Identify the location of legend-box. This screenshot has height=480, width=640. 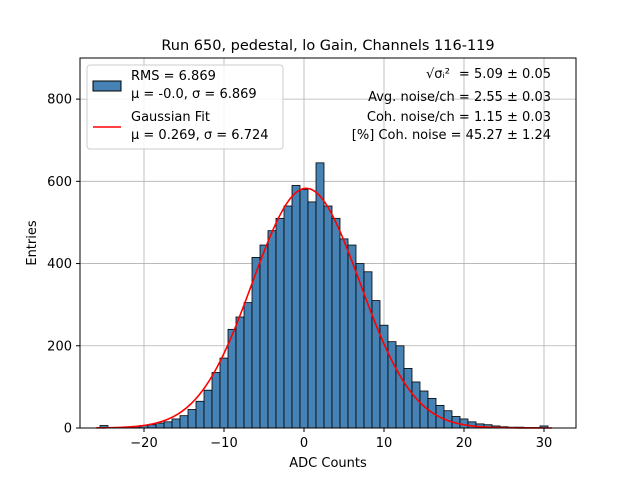
(185, 107).